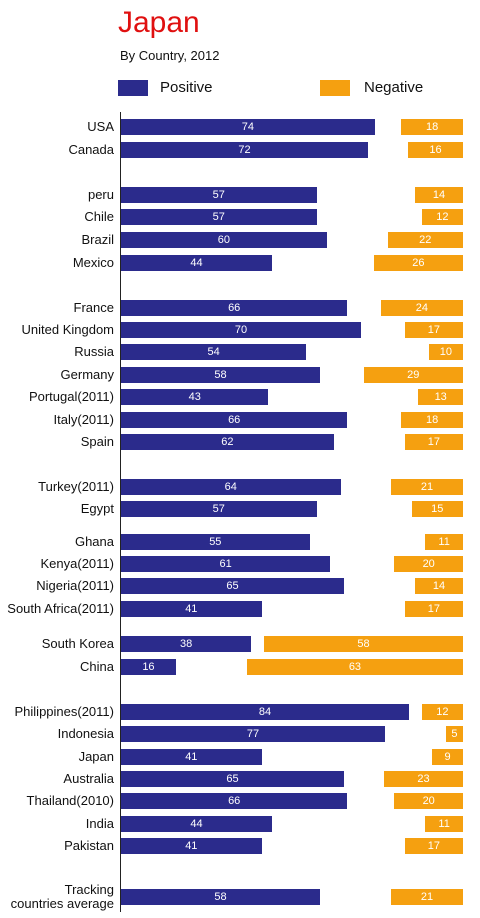 The image size is (480, 918). What do you see at coordinates (96, 756) in the screenshot?
I see `category-label: Japan` at bounding box center [96, 756].